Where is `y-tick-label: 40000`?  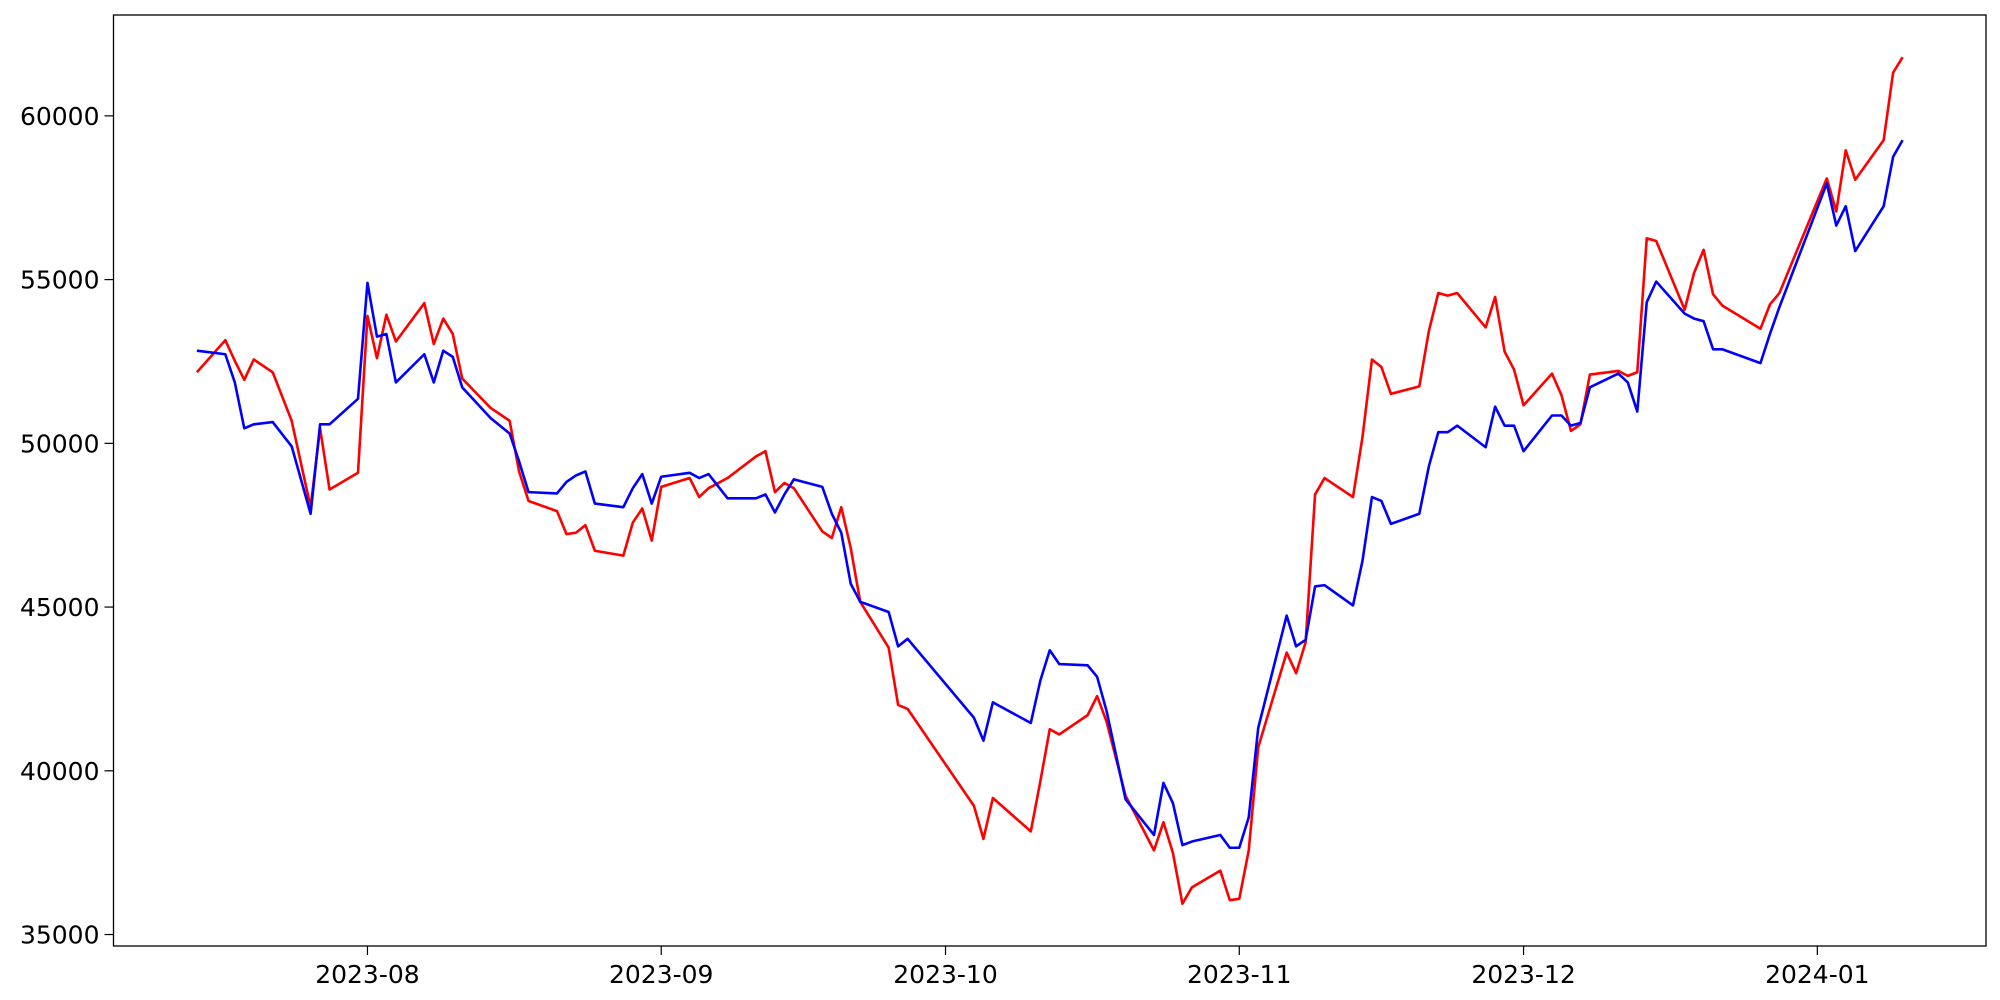 y-tick-label: 40000 is located at coordinates (60, 771).